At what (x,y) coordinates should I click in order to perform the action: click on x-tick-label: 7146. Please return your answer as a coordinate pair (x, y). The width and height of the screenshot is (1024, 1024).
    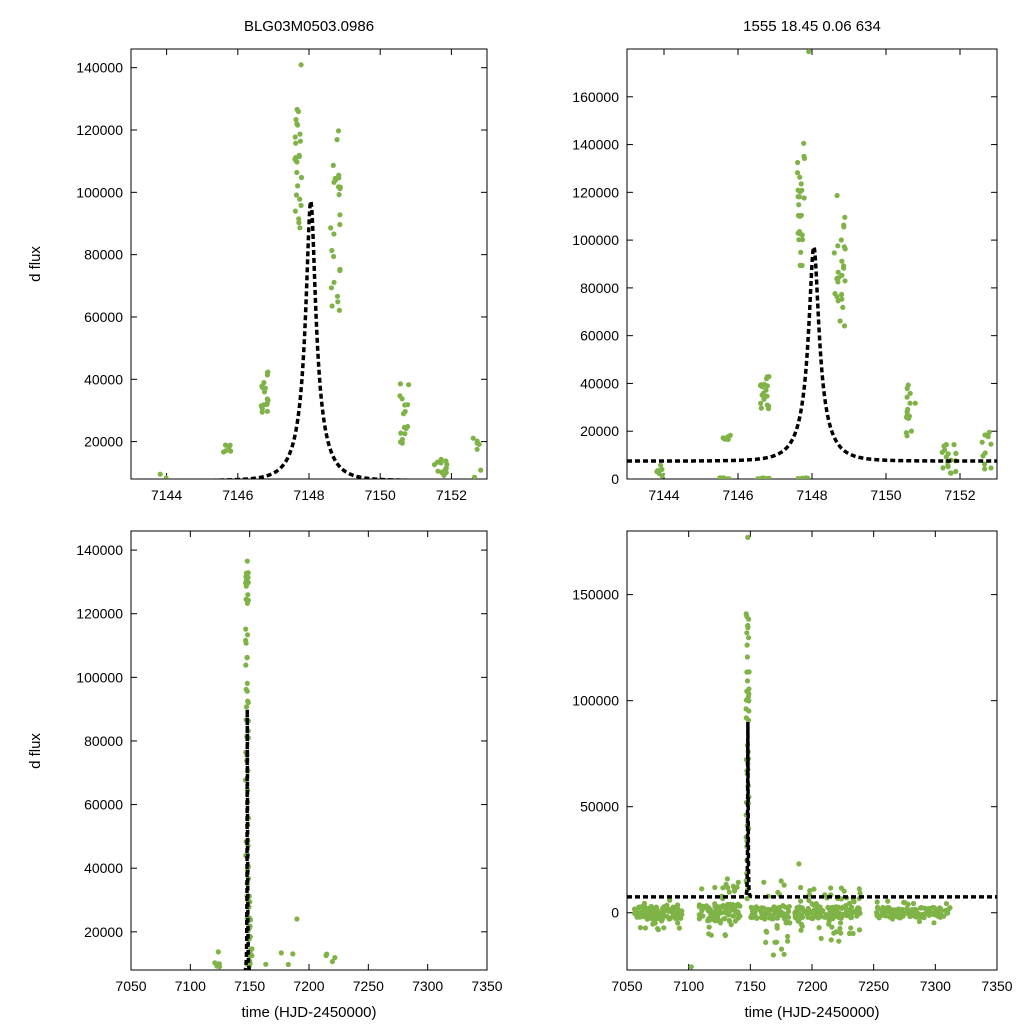
    Looking at the image, I should click on (737, 495).